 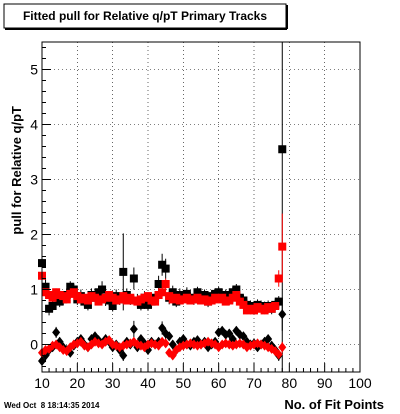 What do you see at coordinates (52, 405) in the screenshot?
I see `timestamp: Wed Oct 8 18:14:35 2014` at bounding box center [52, 405].